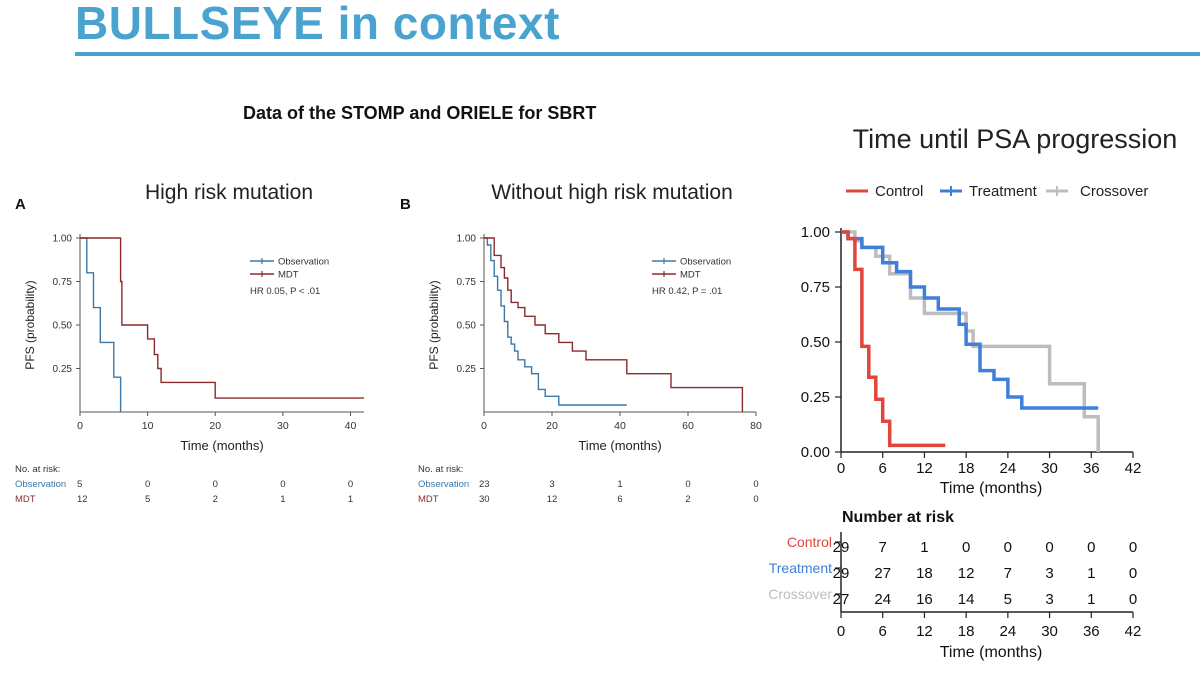  What do you see at coordinates (1015, 139) in the screenshot?
I see `chart-title: Time until PSA progression` at bounding box center [1015, 139].